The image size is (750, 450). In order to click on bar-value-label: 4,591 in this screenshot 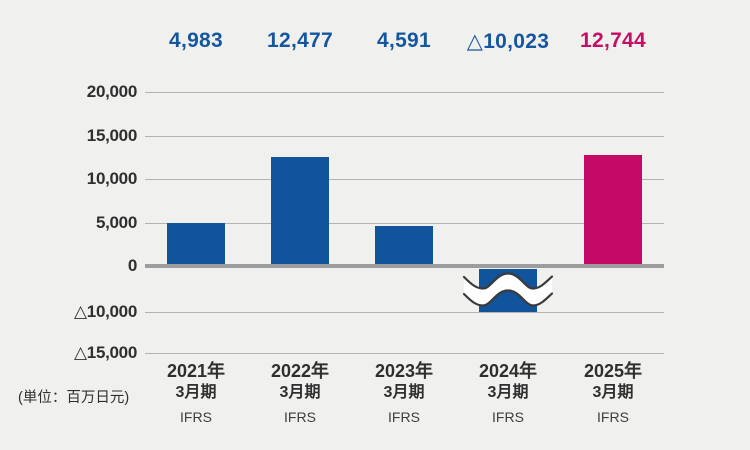, I will do `click(404, 40)`.